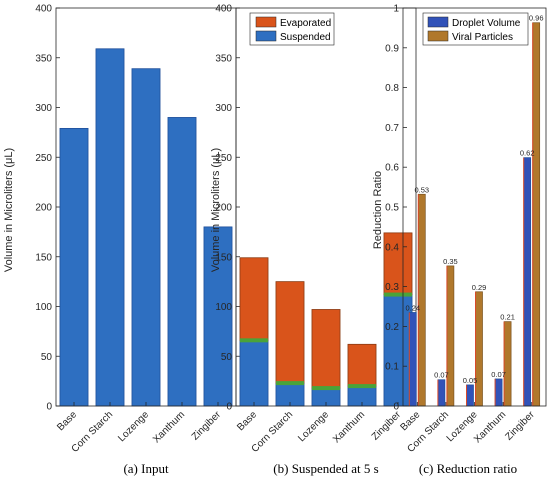  I want to click on panel-suspended-y-label: Volume in Microliters (μL), so click(216, 210).